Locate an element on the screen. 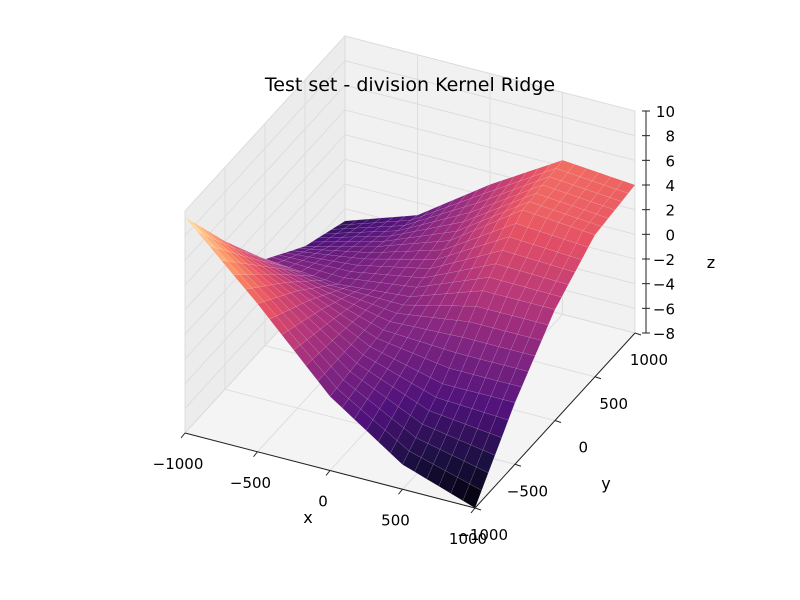 The height and width of the screenshot is (600, 800). z-tick-label: 4 is located at coordinates (670, 186).